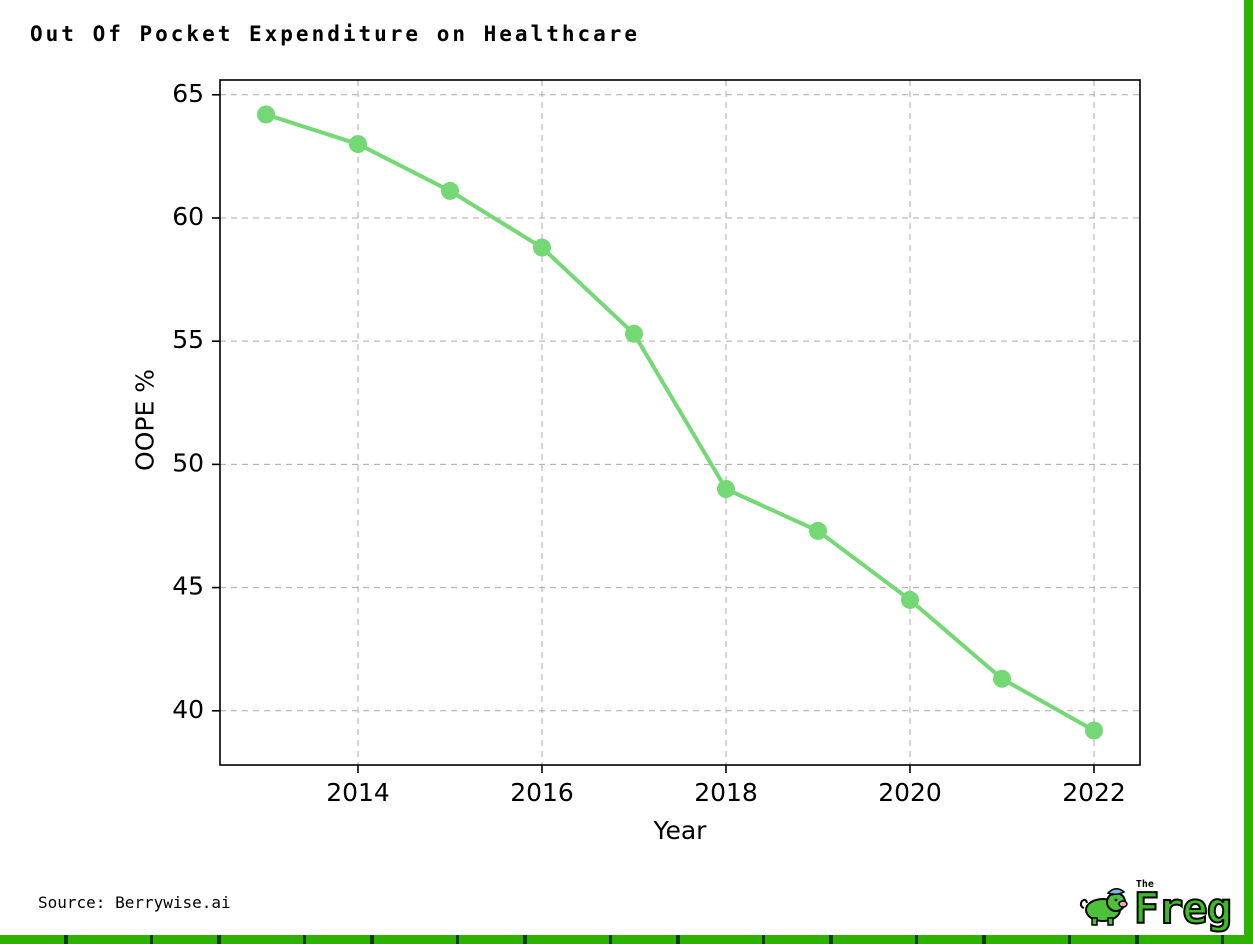 This screenshot has width=1253, height=944. I want to click on green-border-right, so click(1248, 472).